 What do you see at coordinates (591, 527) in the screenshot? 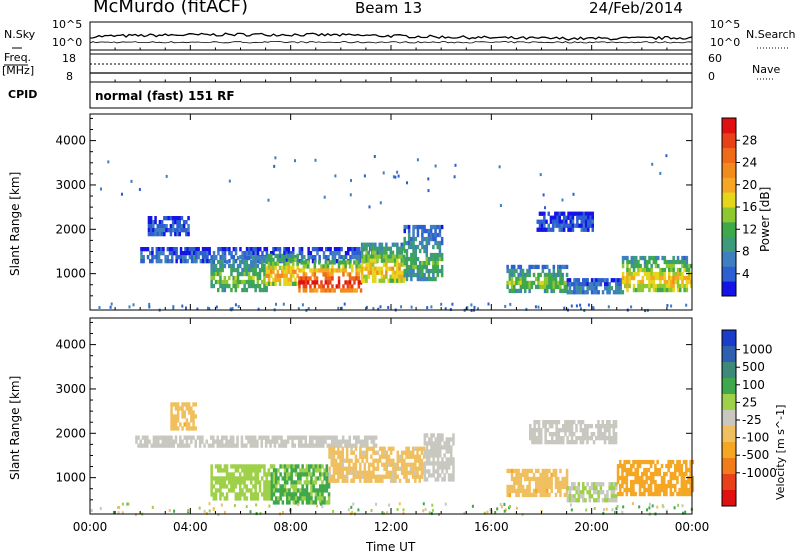
I see `time-xtick-label: 20:00` at bounding box center [591, 527].